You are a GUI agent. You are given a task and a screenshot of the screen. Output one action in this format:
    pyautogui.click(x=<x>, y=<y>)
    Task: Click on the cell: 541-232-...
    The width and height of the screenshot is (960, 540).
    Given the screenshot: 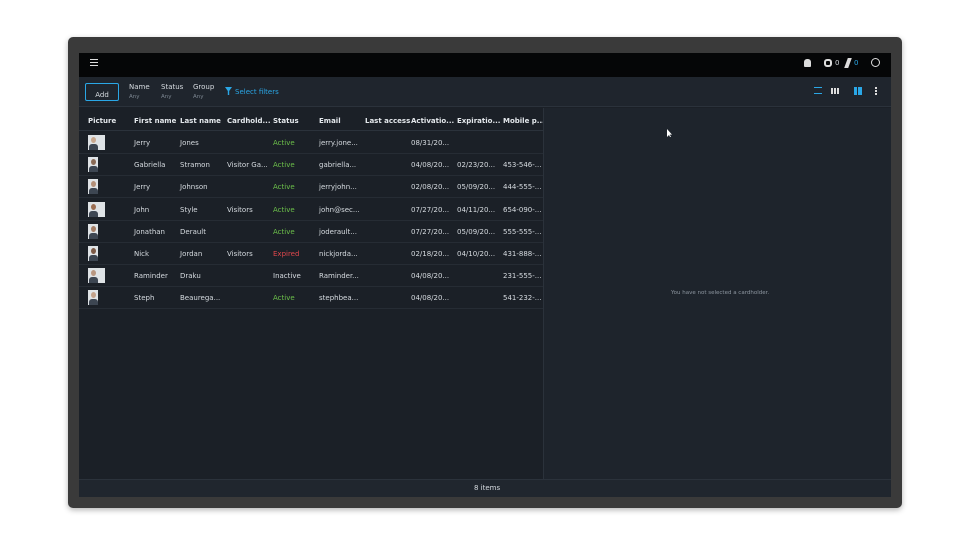 What is the action you would take?
    pyautogui.click(x=522, y=298)
    